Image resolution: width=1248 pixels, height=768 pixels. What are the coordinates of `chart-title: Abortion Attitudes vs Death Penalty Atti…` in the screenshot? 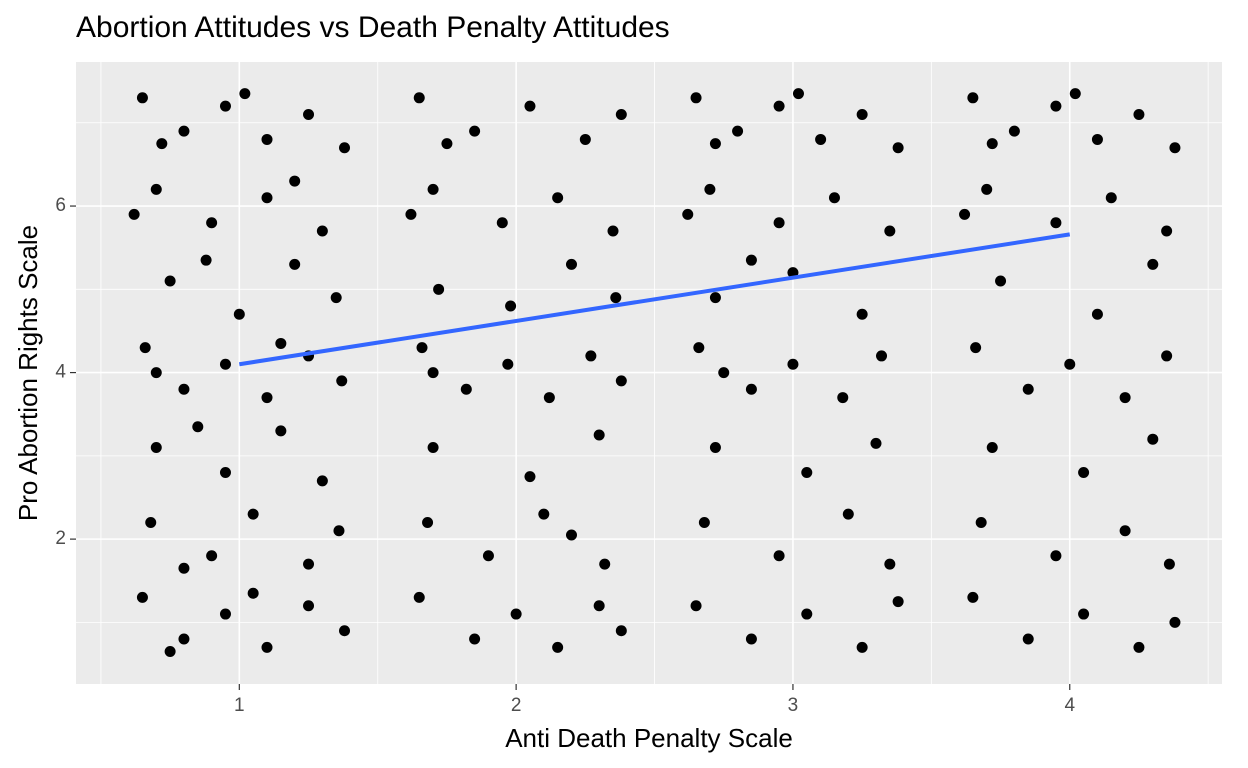 It's located at (373, 27).